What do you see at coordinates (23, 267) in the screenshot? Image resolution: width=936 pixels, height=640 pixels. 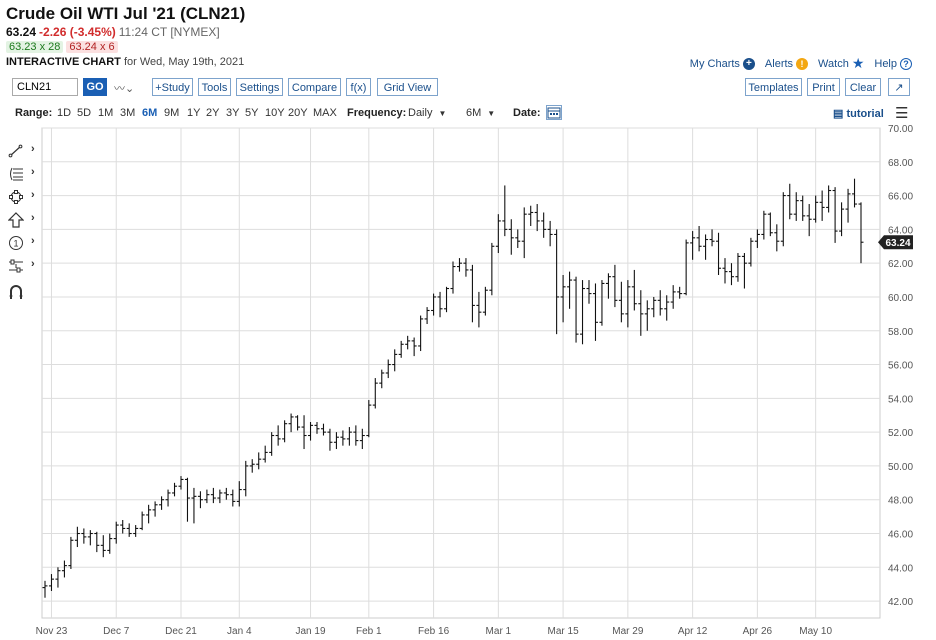 I see `measure-tool: ›` at bounding box center [23, 267].